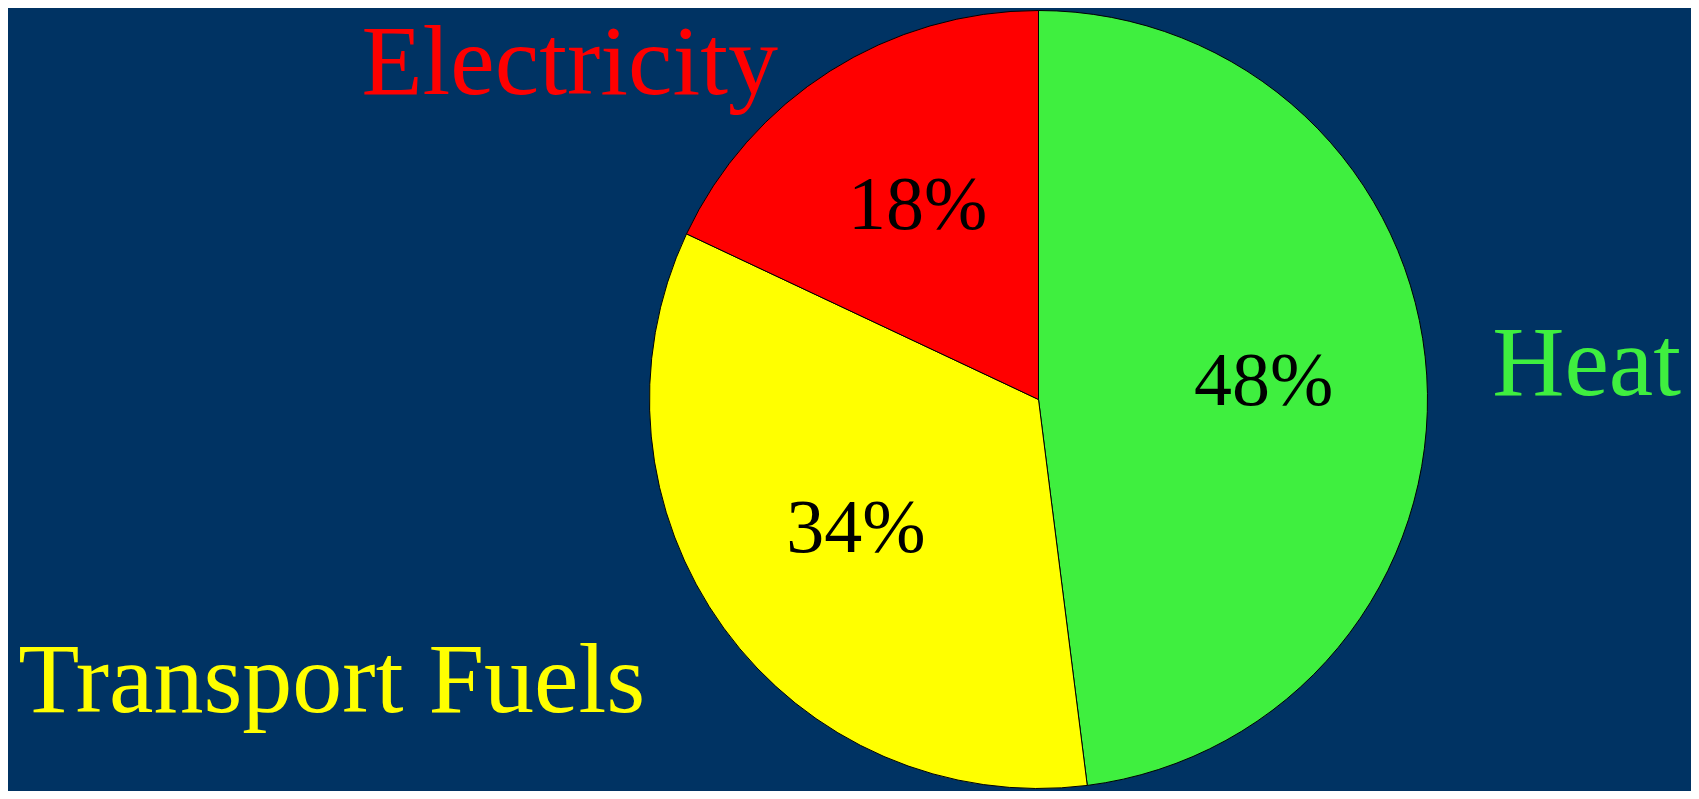 This screenshot has width=1699, height=799. What do you see at coordinates (917, 202) in the screenshot?
I see `data-label: 18%` at bounding box center [917, 202].